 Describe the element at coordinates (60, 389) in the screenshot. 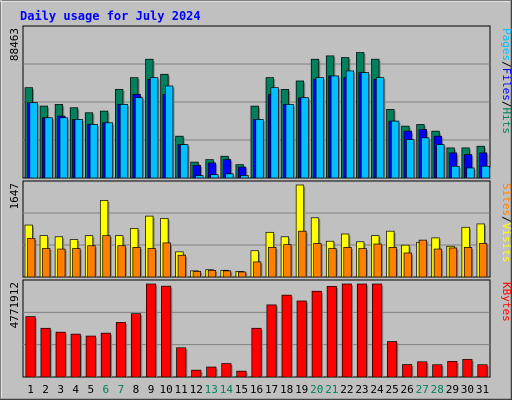

I see `day-label-3: 3` at that location.